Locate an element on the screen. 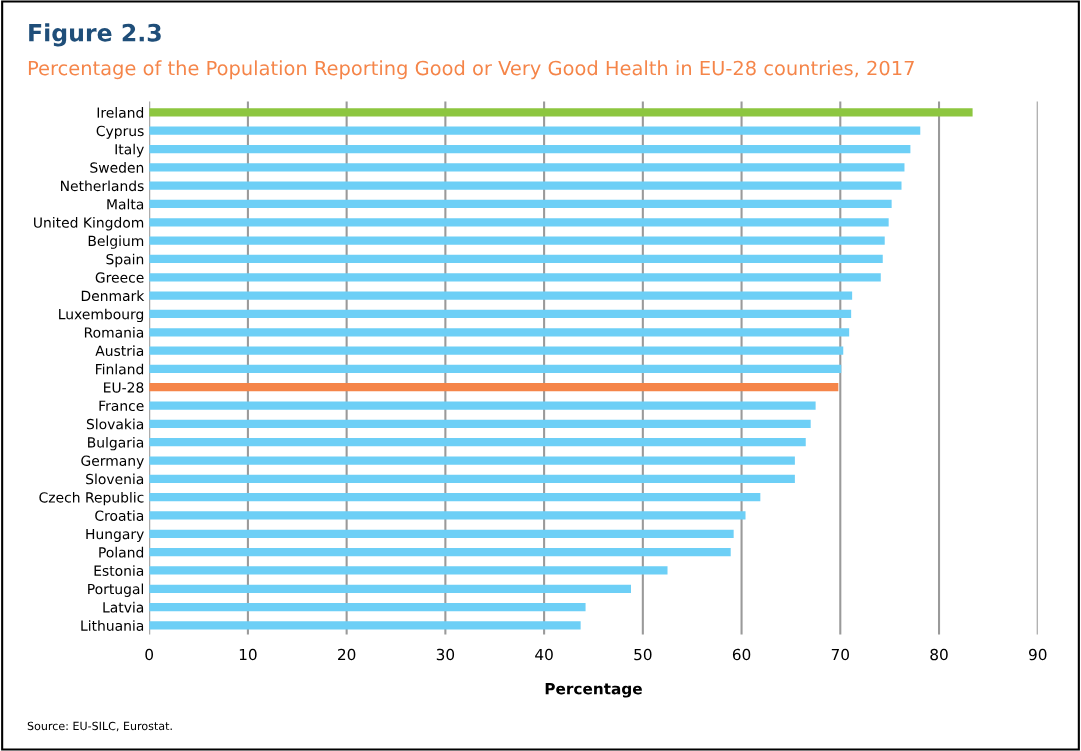 This screenshot has width=1081, height=751. y-tick-label: Belgium is located at coordinates (116, 242).